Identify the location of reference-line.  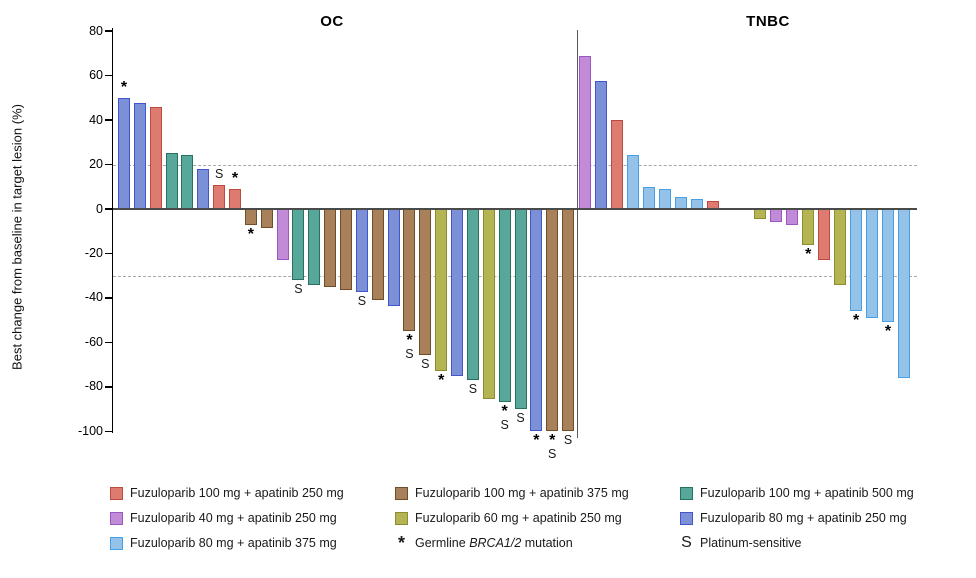
(515, 165).